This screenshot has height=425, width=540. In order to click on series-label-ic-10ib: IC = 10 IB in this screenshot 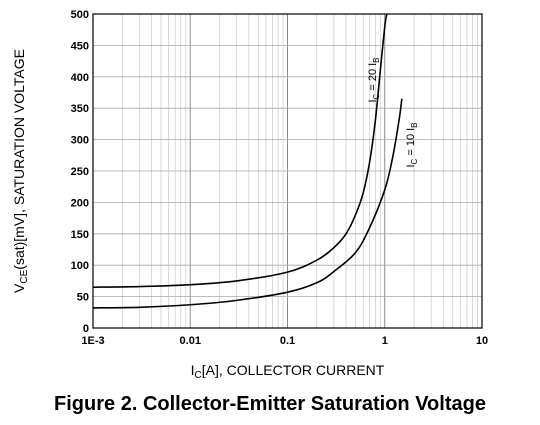, I will do `click(412, 144)`.